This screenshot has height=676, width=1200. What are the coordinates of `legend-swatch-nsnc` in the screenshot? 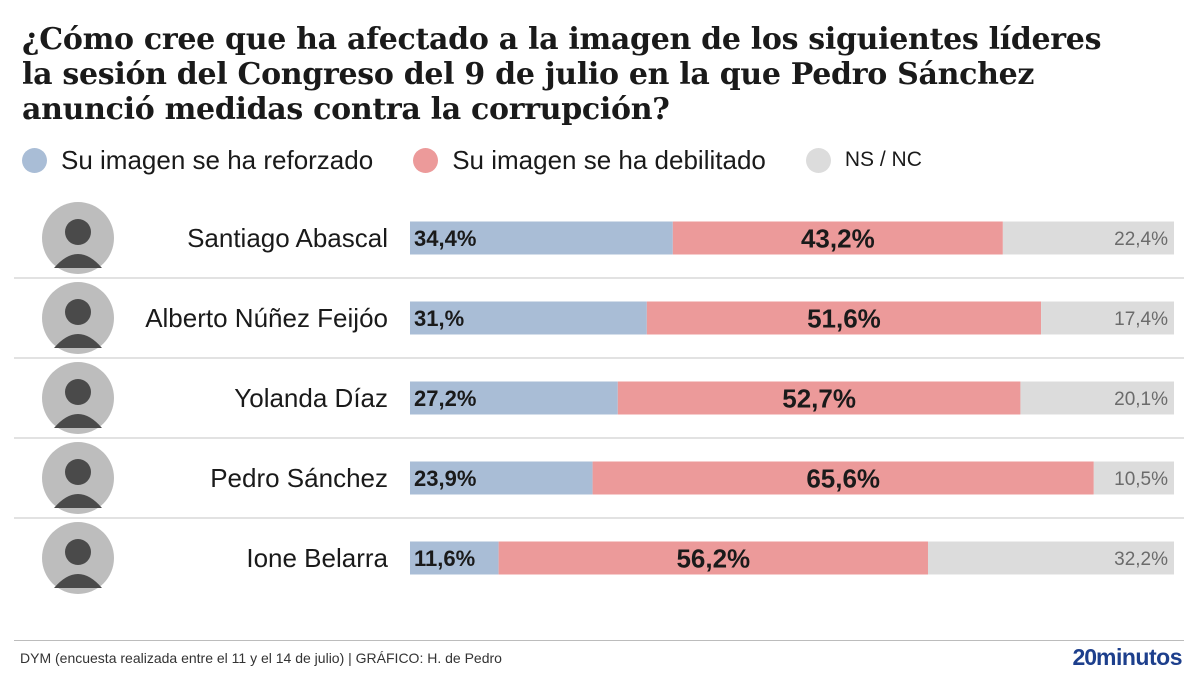 It's located at (818, 160).